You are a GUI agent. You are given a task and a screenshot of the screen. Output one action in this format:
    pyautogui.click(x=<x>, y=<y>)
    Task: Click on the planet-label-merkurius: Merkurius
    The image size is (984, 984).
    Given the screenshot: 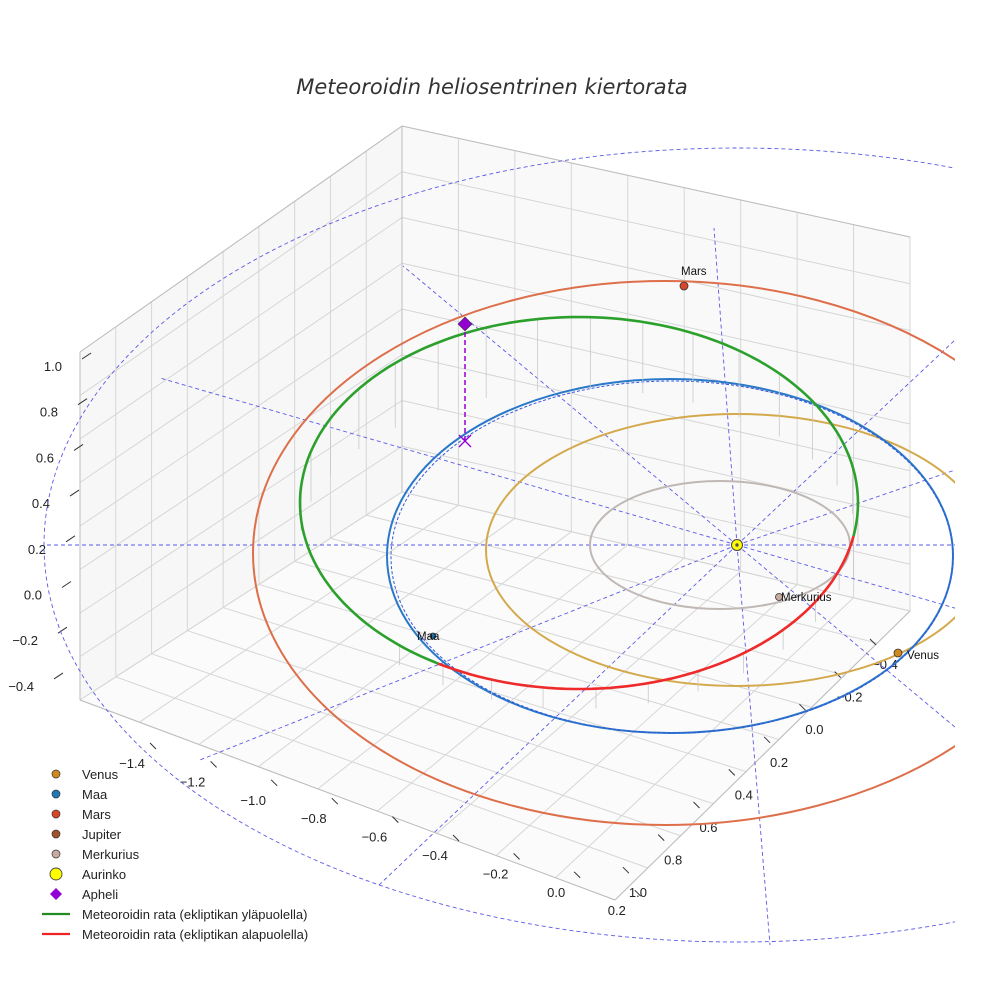 What is the action you would take?
    pyautogui.click(x=806, y=598)
    